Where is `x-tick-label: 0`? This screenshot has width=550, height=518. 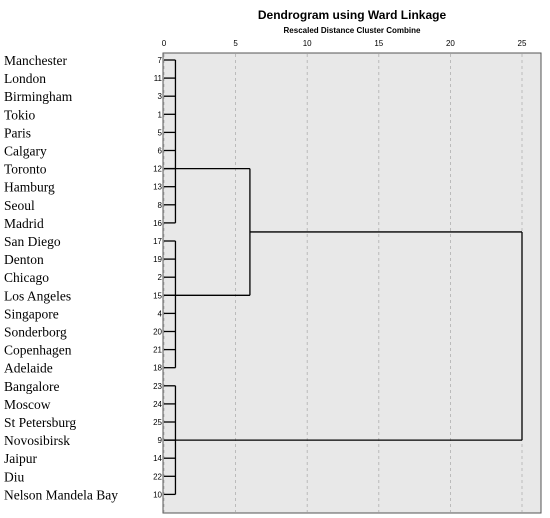
x-tick-label: 0 is located at coordinates (164, 43).